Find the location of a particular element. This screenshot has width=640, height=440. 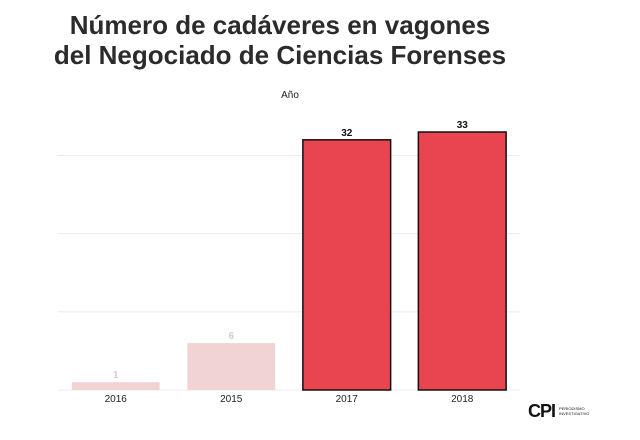

chart-title-line-1: Número de cadáveres en vagones is located at coordinates (280, 25).